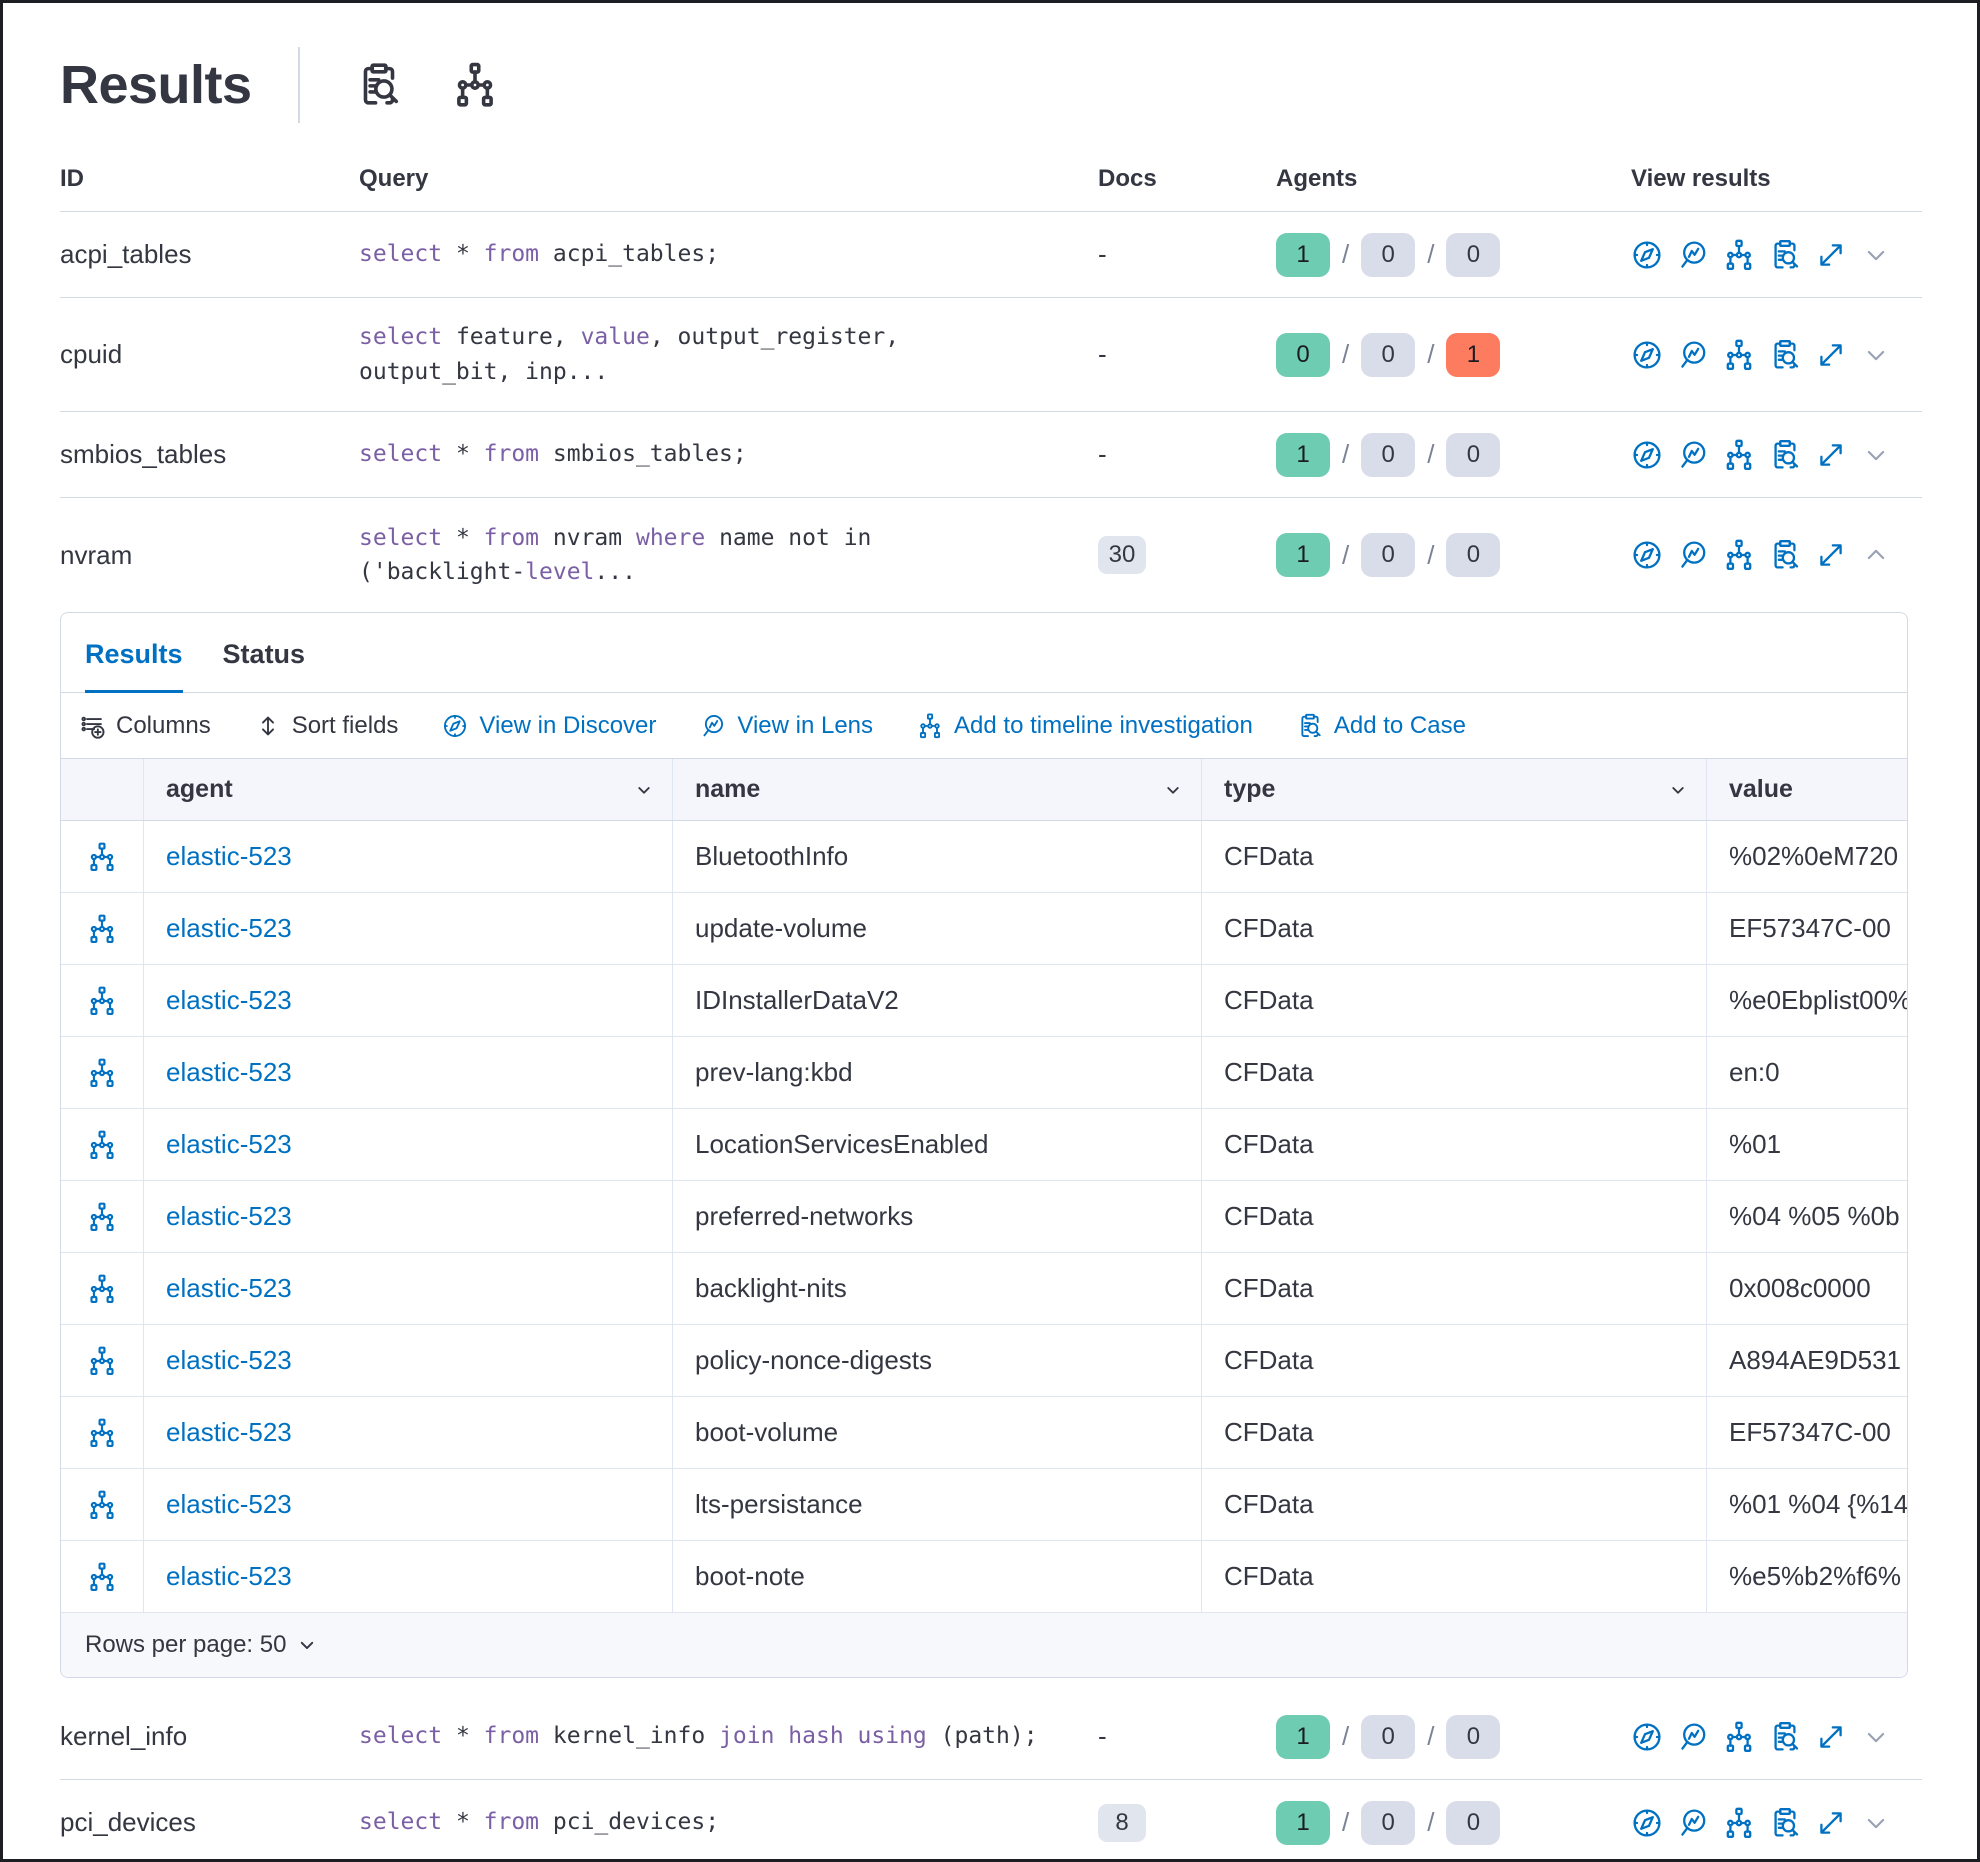 Image resolution: width=1980 pixels, height=1862 pixels. I want to click on tab-results: Results, so click(134, 666).